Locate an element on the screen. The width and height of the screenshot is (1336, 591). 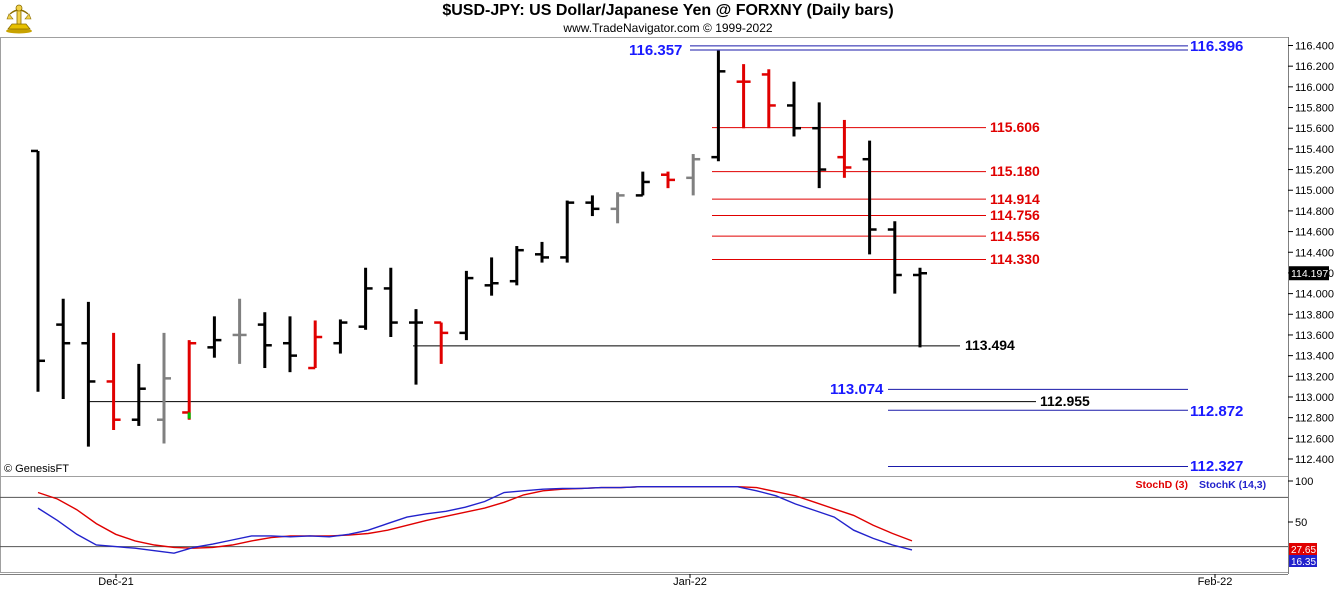
x-tick-label: Dec-21 is located at coordinates (115, 582).